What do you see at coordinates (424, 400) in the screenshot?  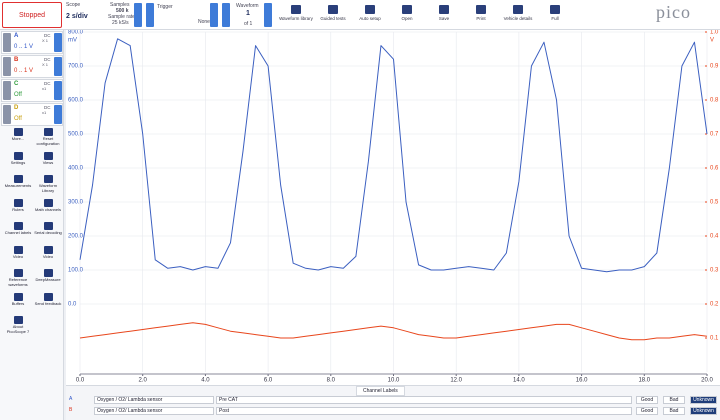 I see `label-input: Pre CAT` at bounding box center [424, 400].